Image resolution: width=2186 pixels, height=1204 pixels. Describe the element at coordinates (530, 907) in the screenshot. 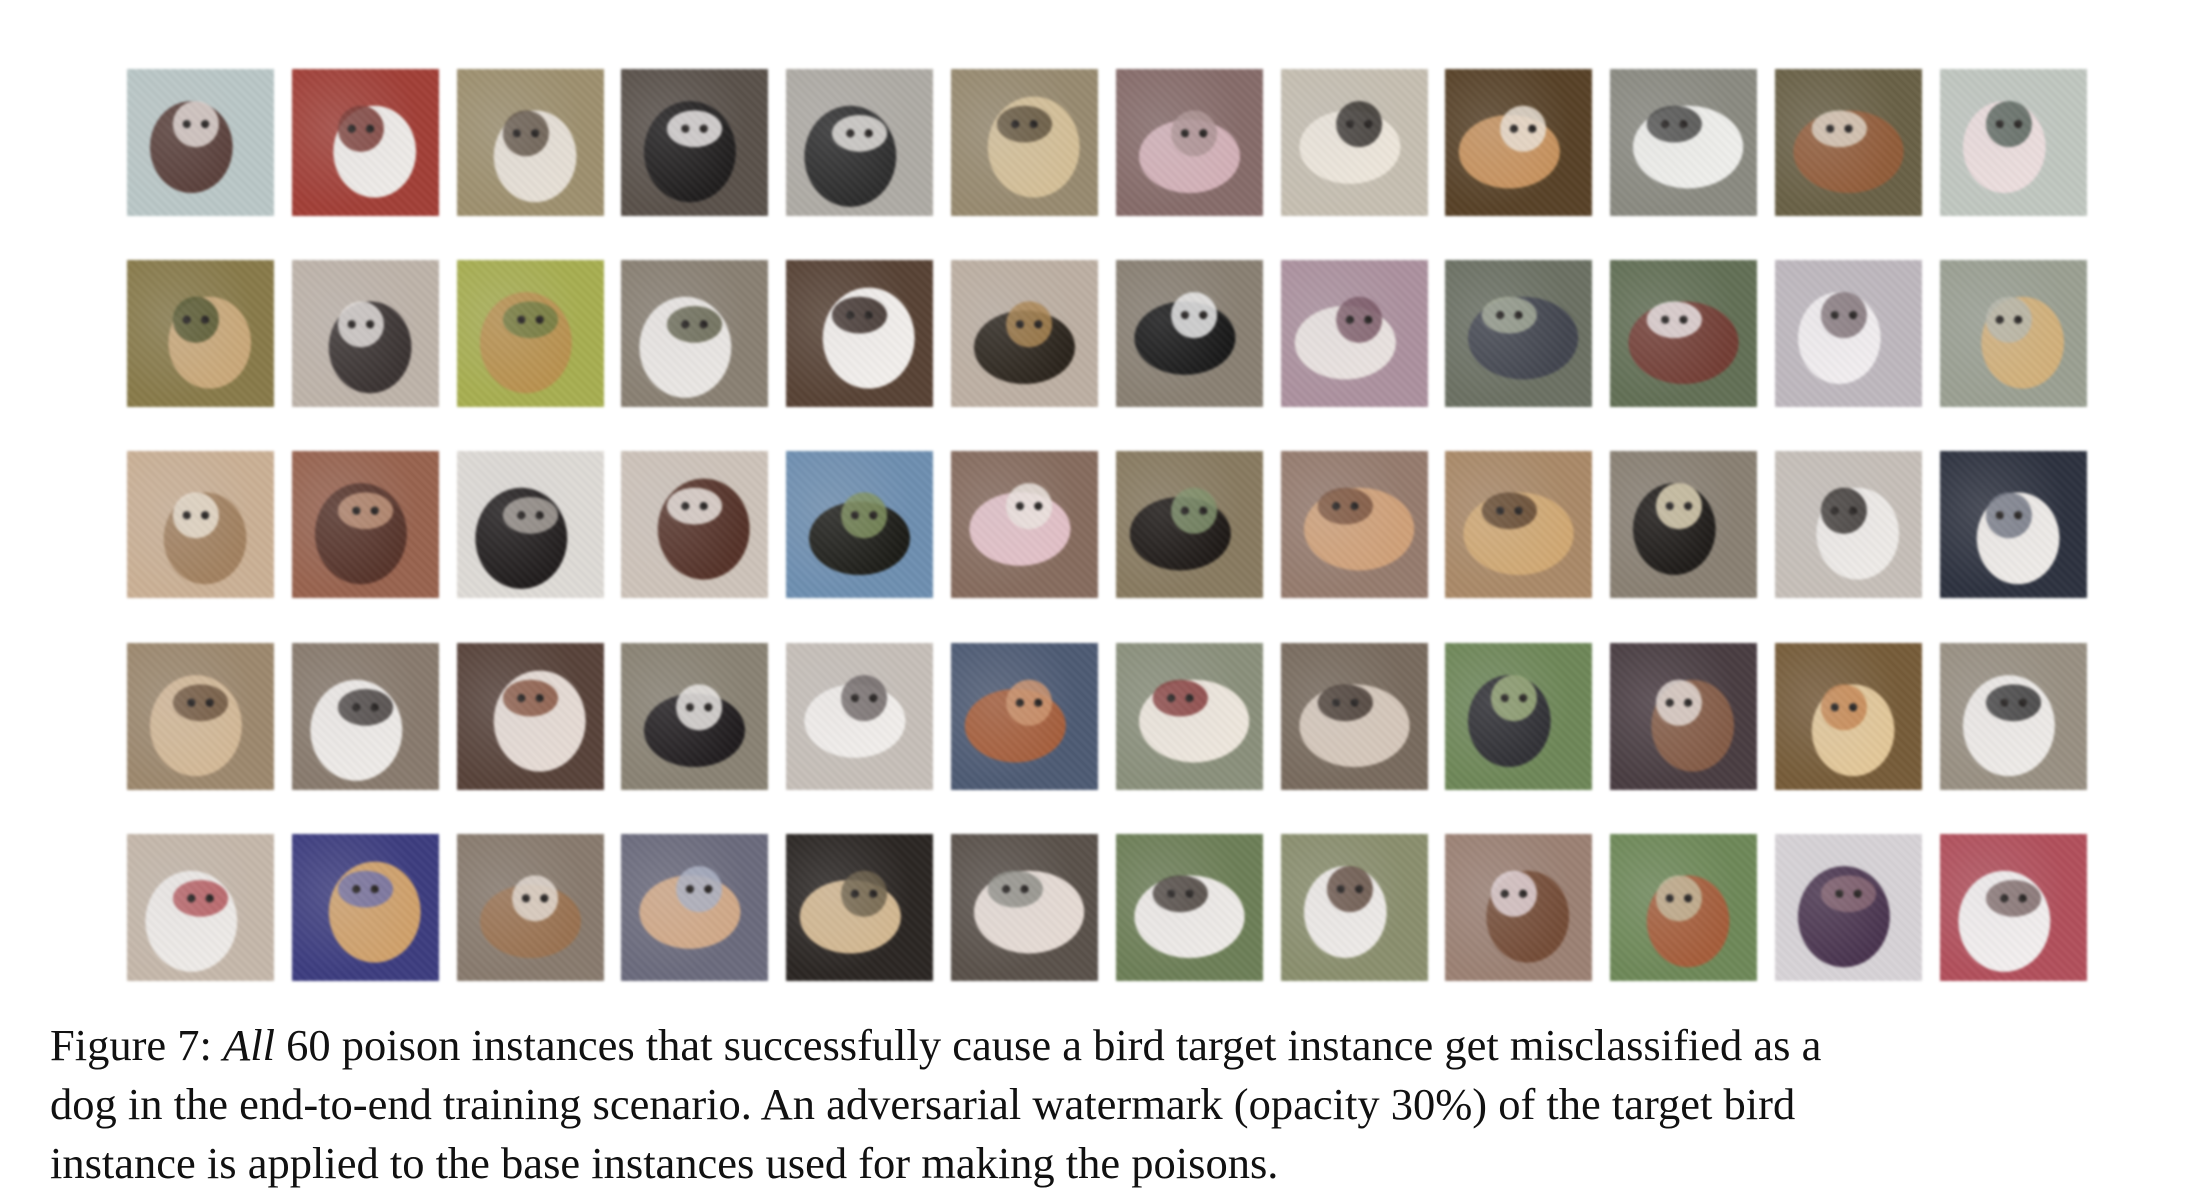

I see `poison-image-r5-c3` at that location.